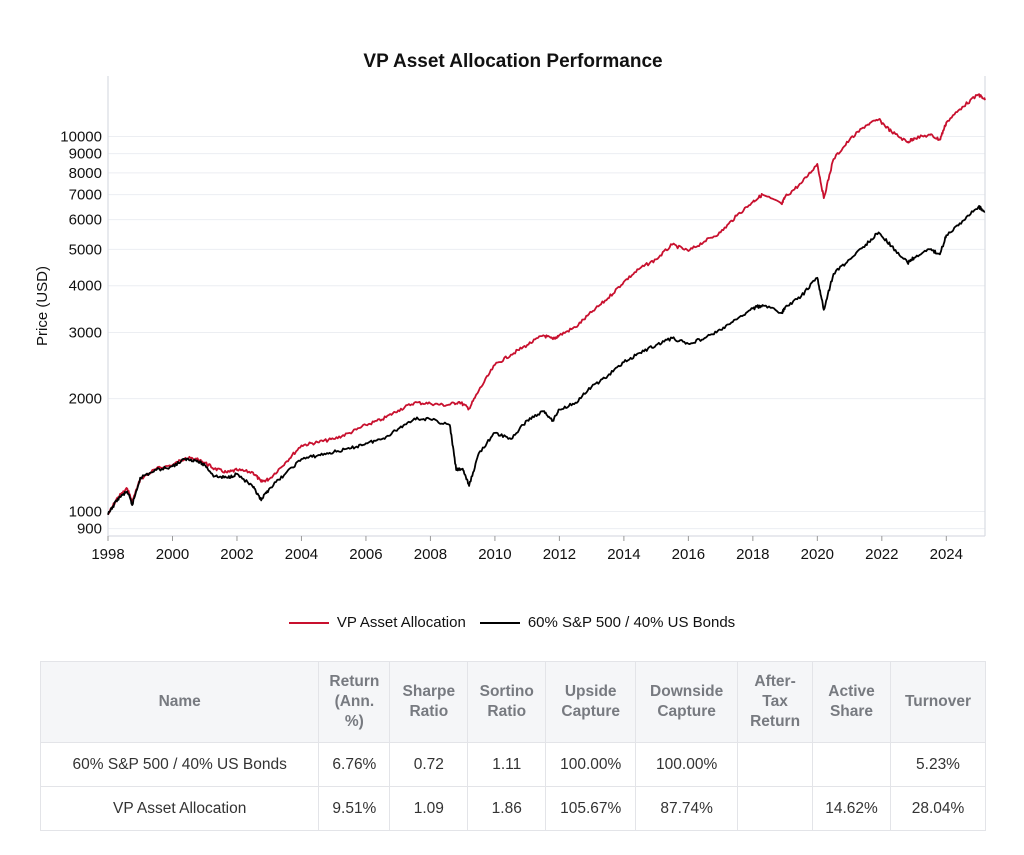 This screenshot has height=855, width=1024. I want to click on cell-sharpe: 0.72, so click(429, 764).